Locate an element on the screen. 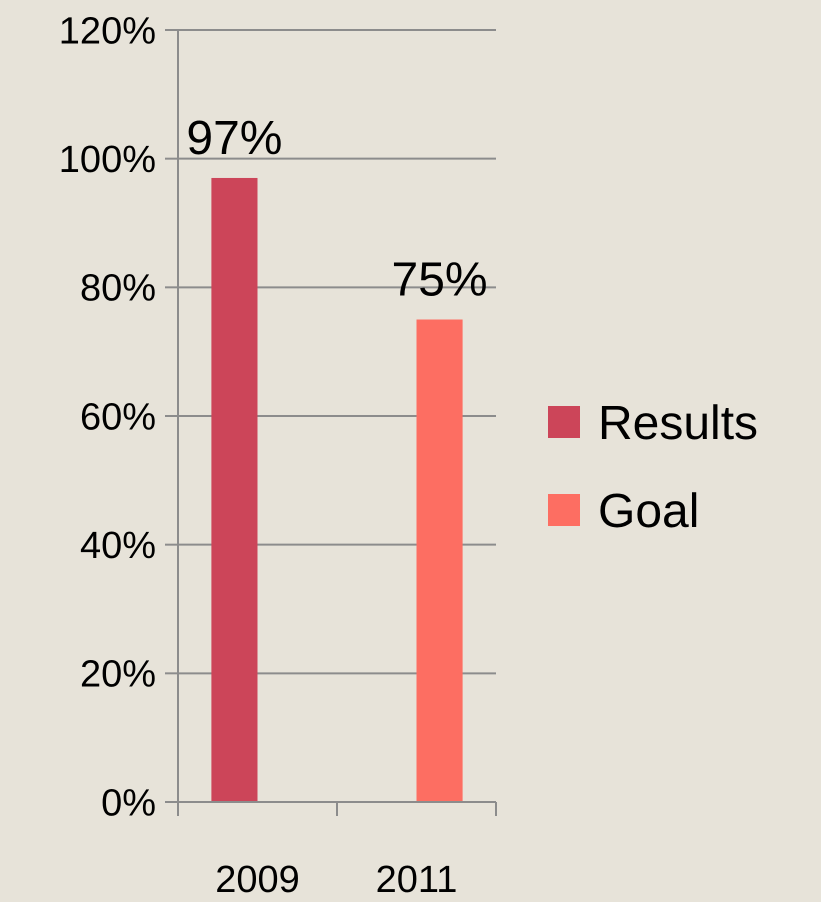  y-tick-label: 100% is located at coordinates (107, 159).